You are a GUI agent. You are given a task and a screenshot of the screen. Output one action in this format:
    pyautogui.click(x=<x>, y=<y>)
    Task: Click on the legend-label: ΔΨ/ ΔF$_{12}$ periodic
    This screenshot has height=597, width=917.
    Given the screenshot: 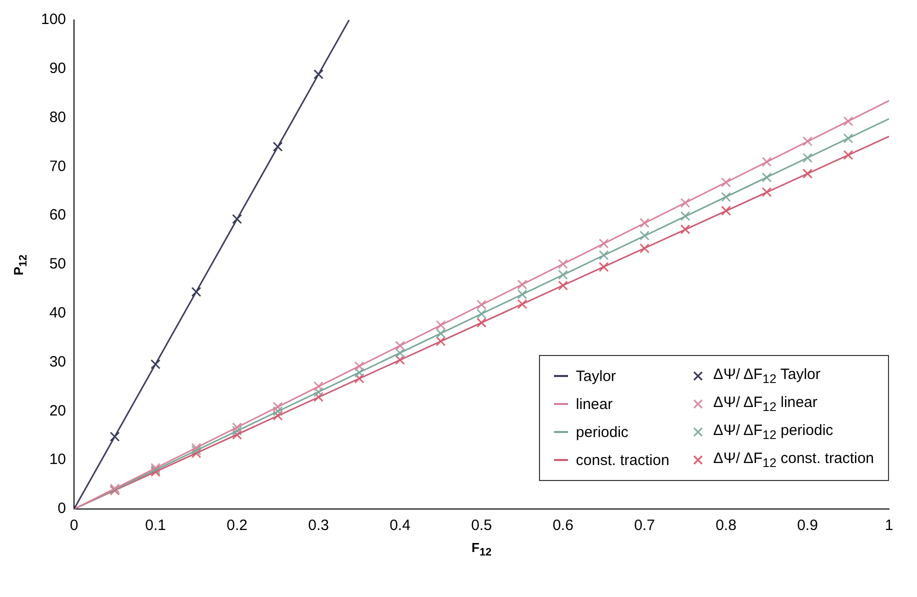 What is the action you would take?
    pyautogui.click(x=773, y=432)
    